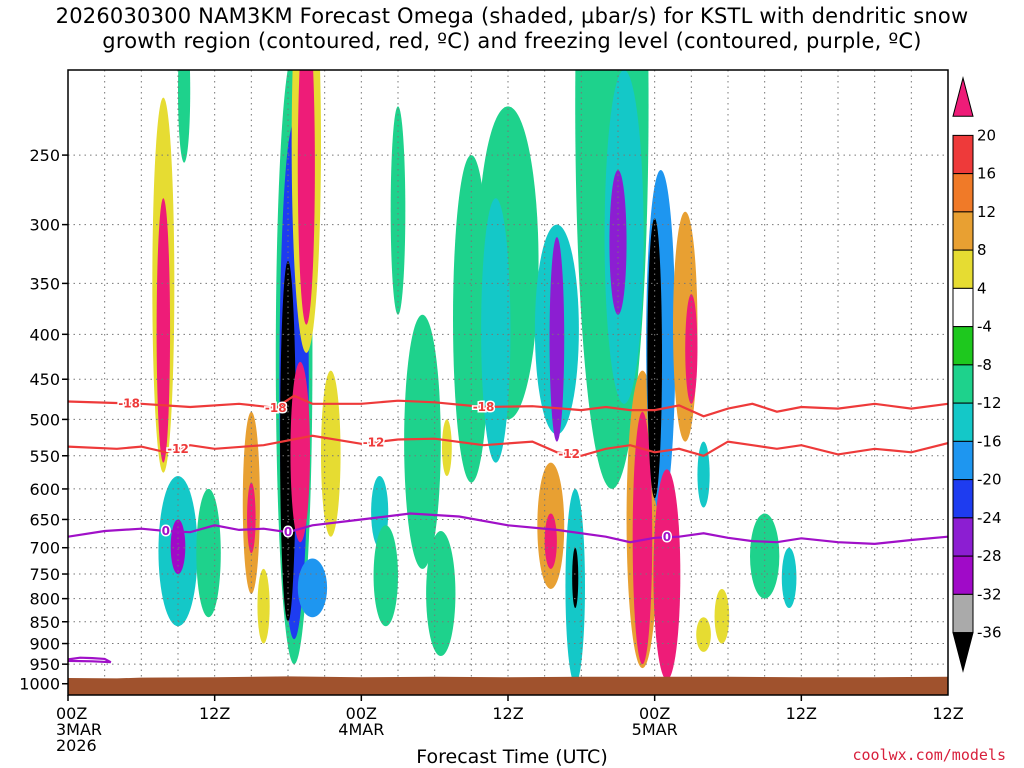  I want to click on y-tick-label: 950, so click(44, 664).